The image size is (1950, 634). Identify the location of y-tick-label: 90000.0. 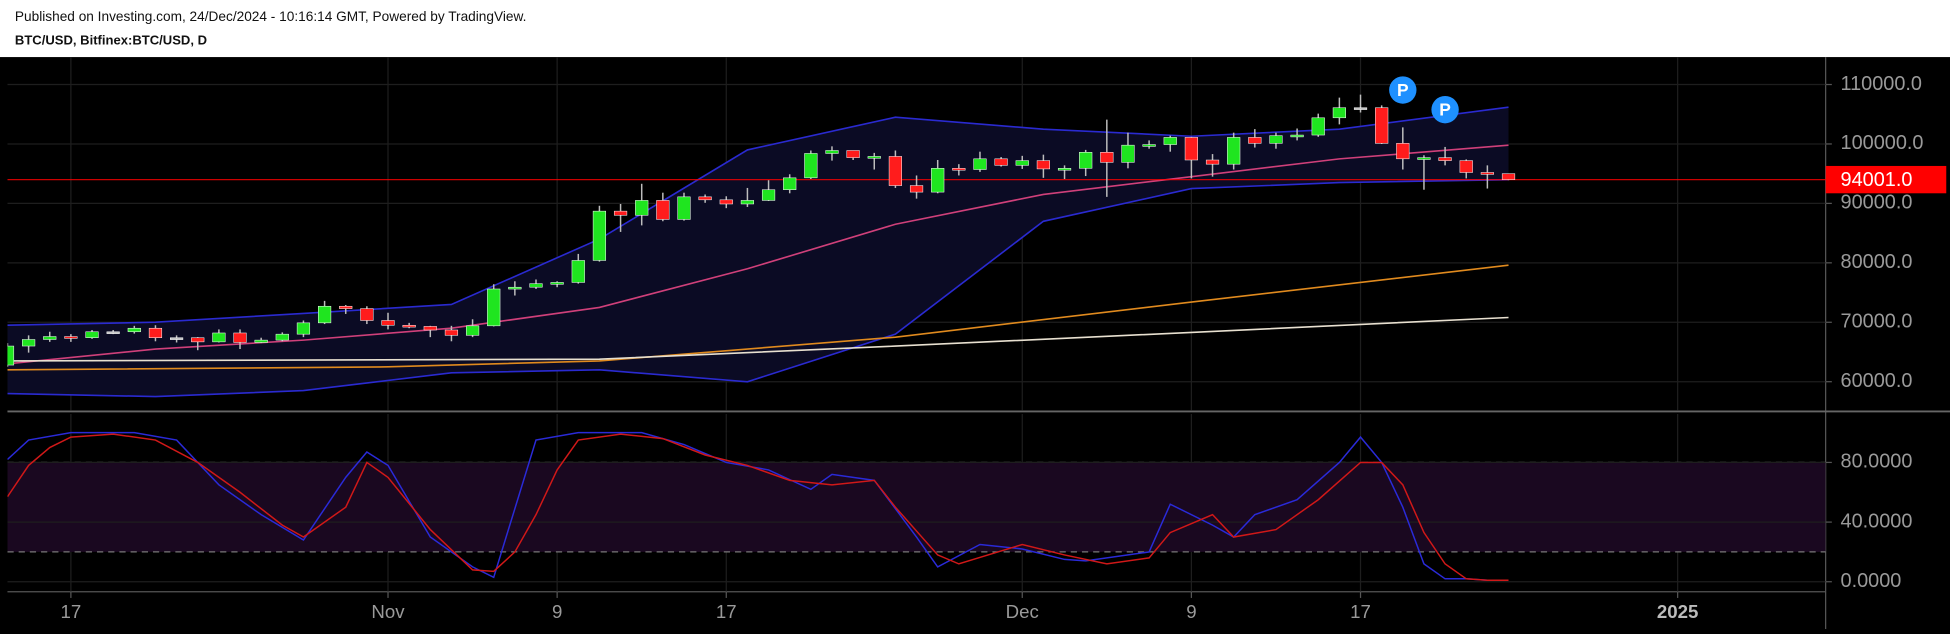
(1877, 203).